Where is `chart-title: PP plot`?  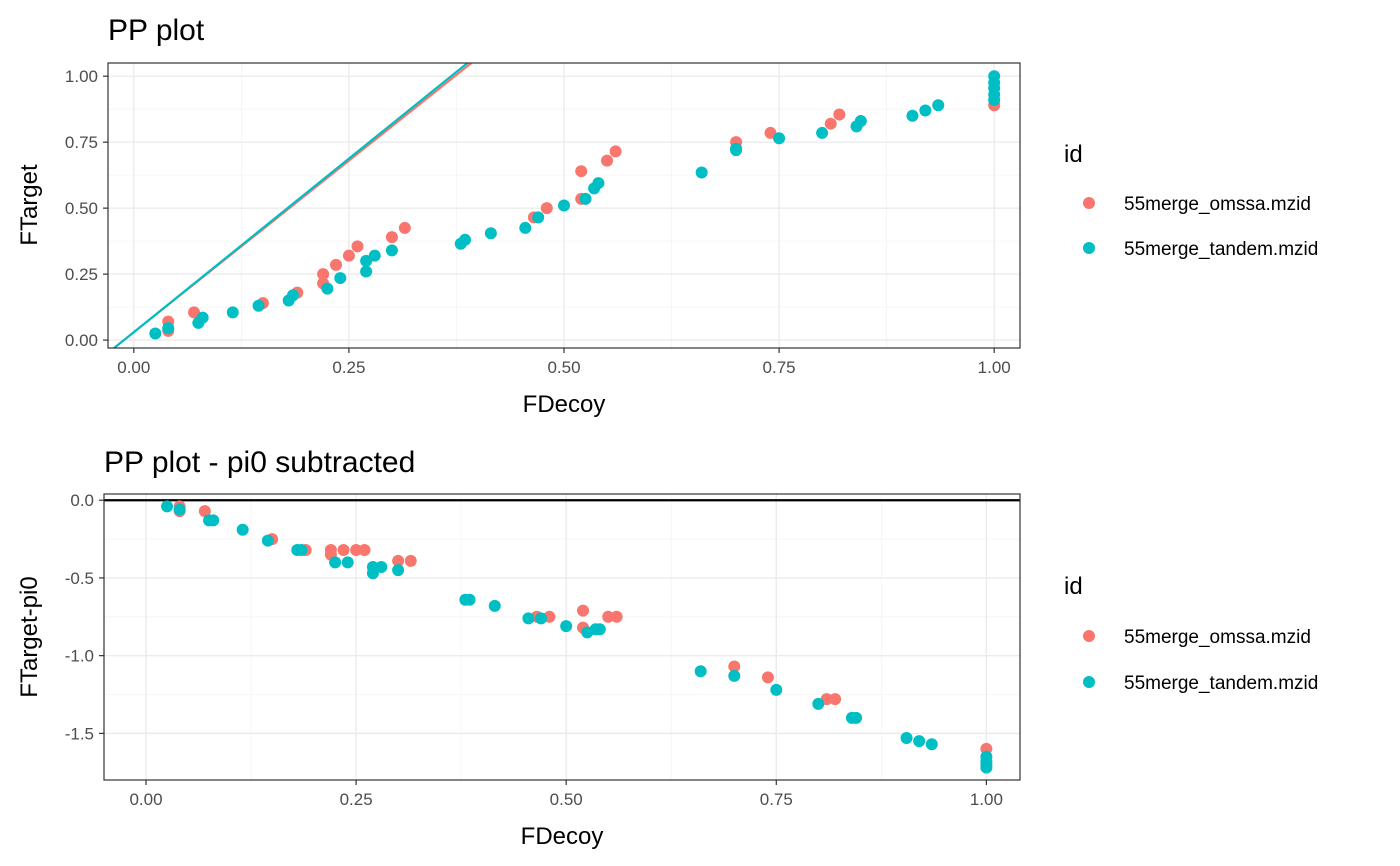
chart-title: PP plot is located at coordinates (156, 30).